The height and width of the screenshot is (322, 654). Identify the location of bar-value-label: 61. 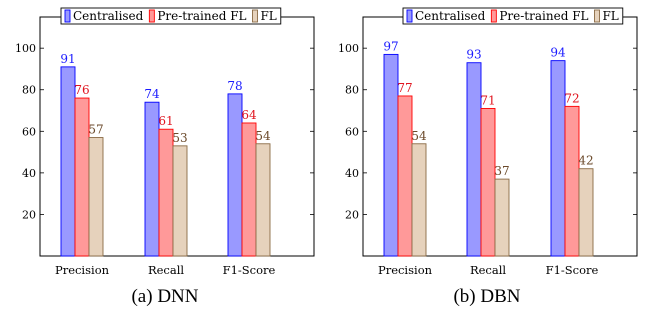
(165, 121).